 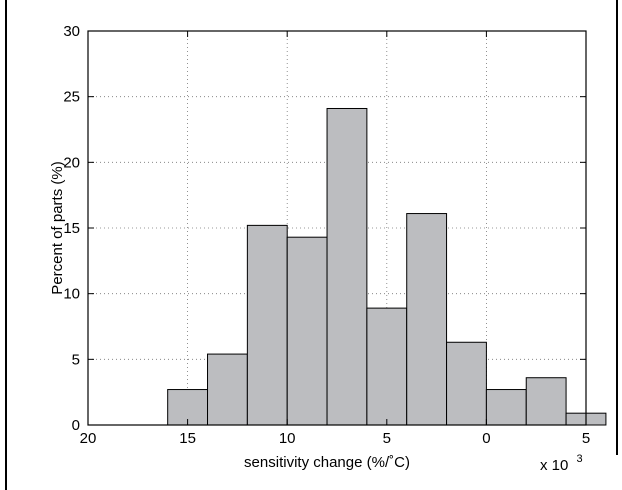 I want to click on y-tick-label: 0, so click(x=76, y=425).